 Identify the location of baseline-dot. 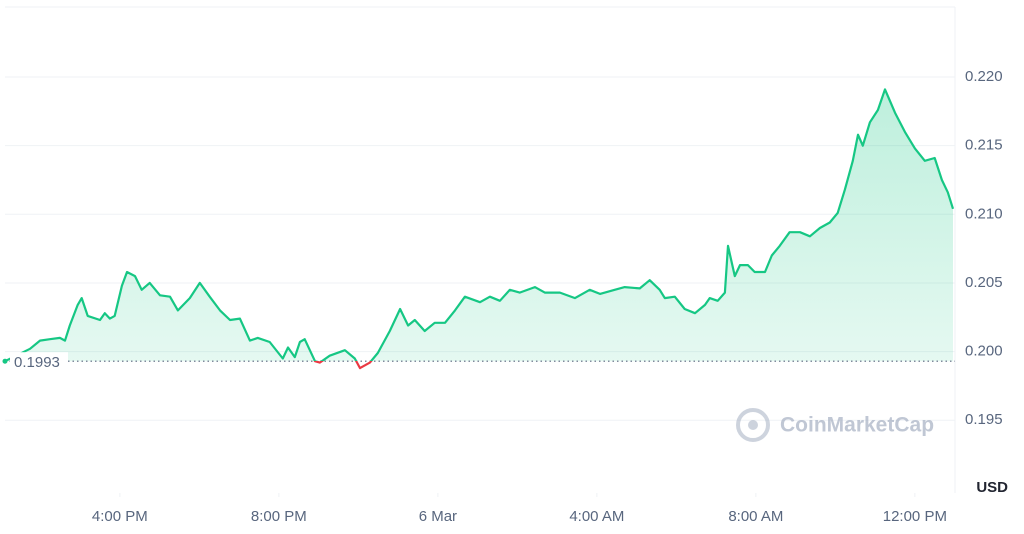
(5, 361).